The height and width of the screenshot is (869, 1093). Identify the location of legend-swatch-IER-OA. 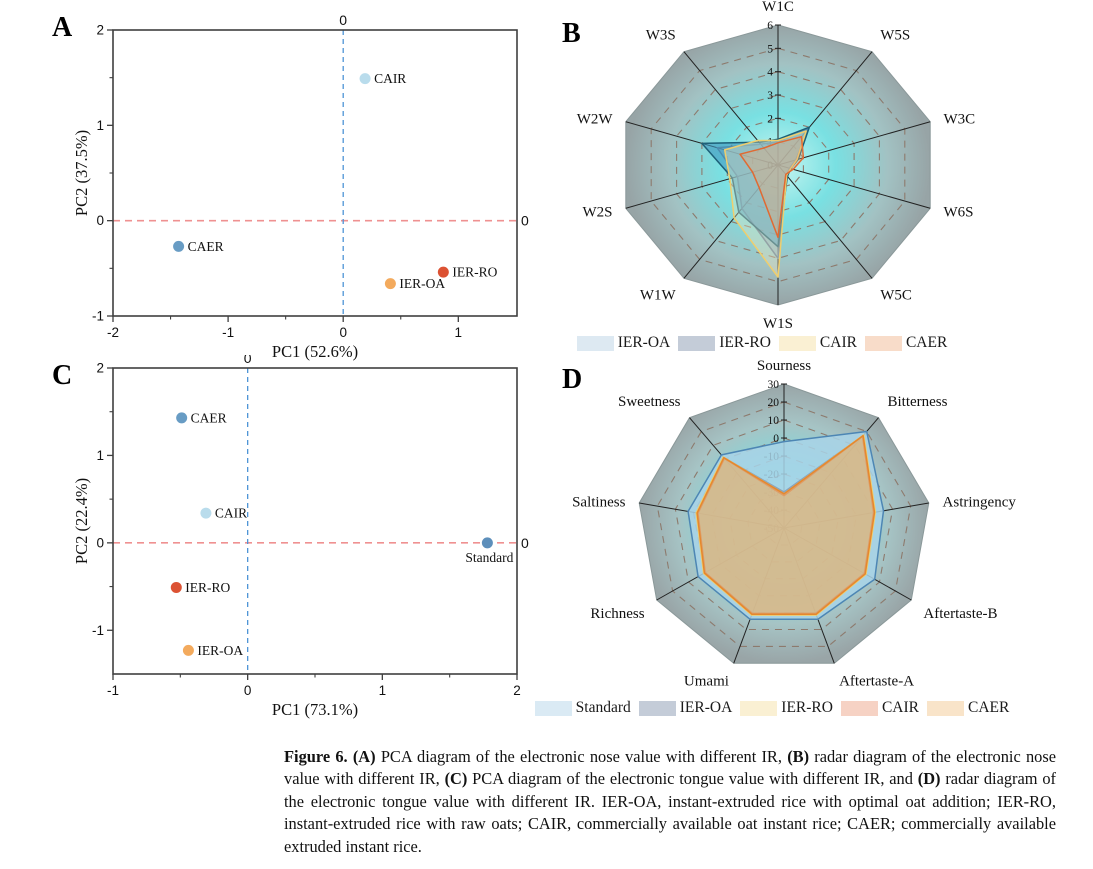
(595, 343).